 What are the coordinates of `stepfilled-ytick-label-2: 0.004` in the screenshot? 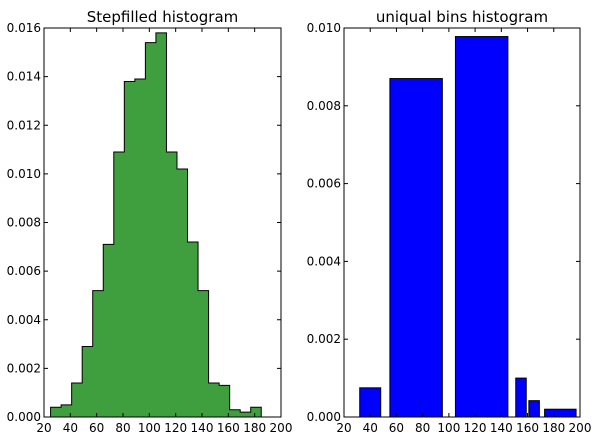 It's located at (24, 320).